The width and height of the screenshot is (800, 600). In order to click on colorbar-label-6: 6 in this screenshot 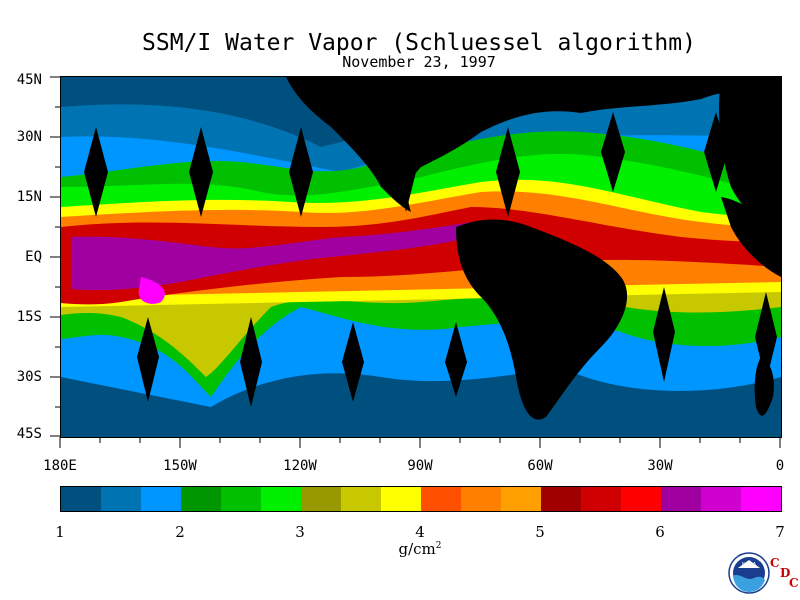, I will do `click(660, 532)`.